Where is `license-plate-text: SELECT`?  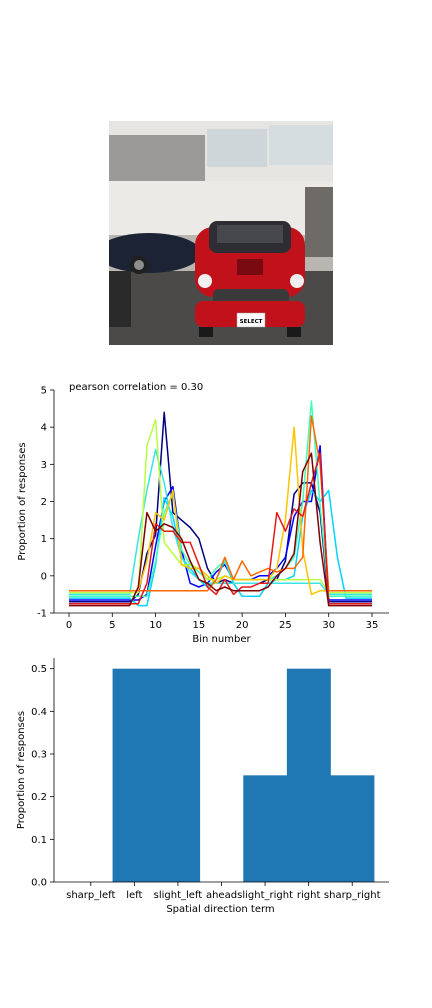 license-plate-text: SELECT is located at coordinates (251, 322).